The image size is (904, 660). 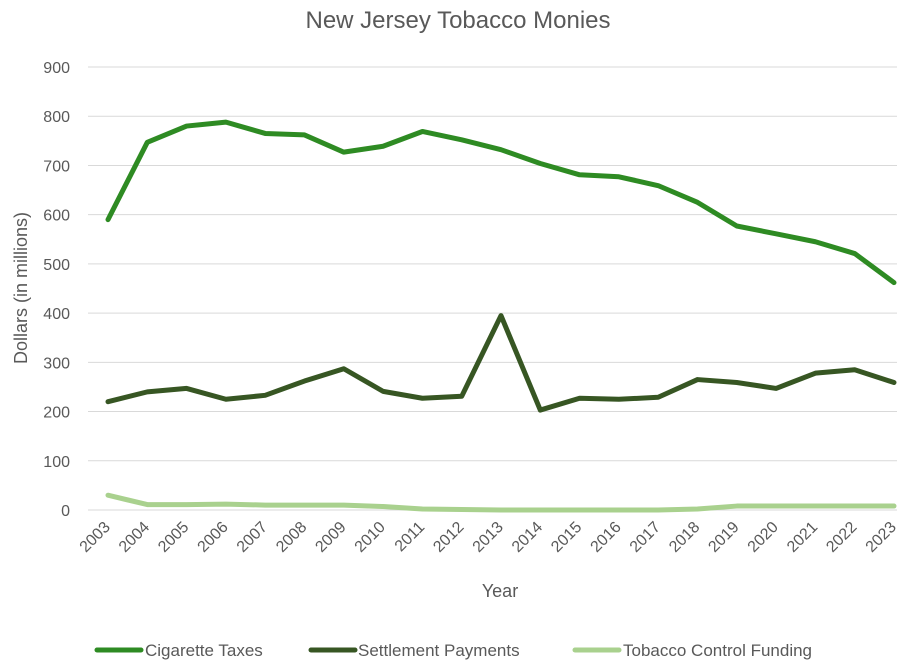 I want to click on x-tick-label: 2021, so click(x=802, y=537).